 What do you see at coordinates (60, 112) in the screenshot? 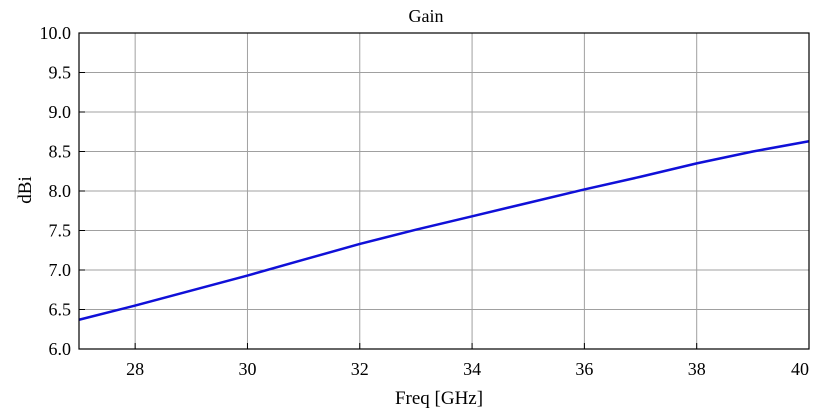
I see `y-tick-label: 9.0` at bounding box center [60, 112].